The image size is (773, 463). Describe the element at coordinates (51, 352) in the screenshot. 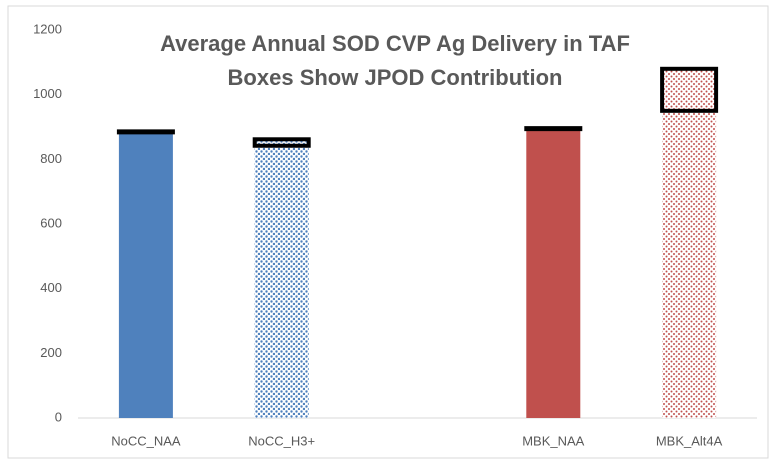

I see `y-tick-label: 200` at that location.